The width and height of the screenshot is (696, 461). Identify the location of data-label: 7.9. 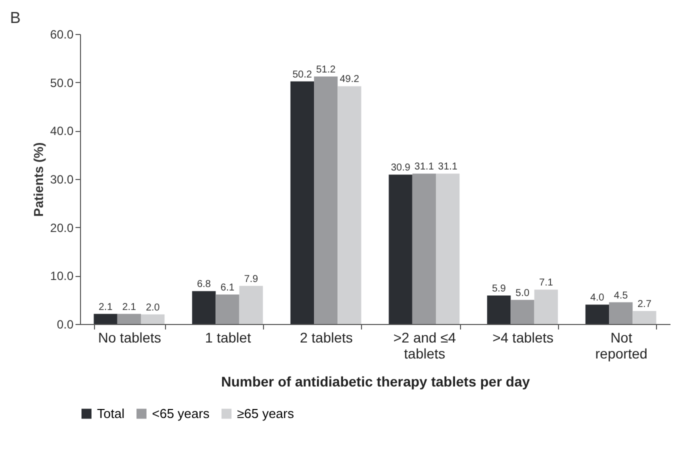
(251, 279).